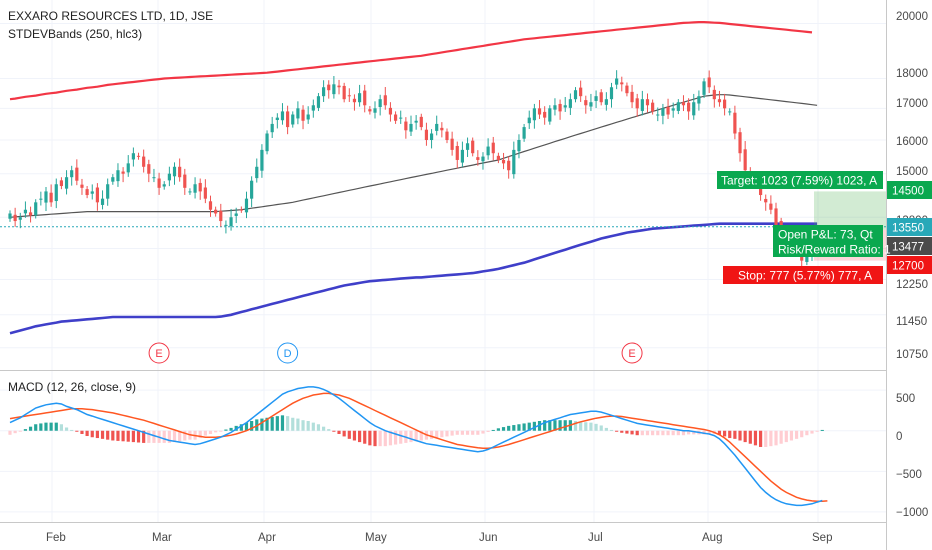 The image size is (932, 550). I want to click on macd-title: MACD (12, 26, close, 9), so click(72, 387).